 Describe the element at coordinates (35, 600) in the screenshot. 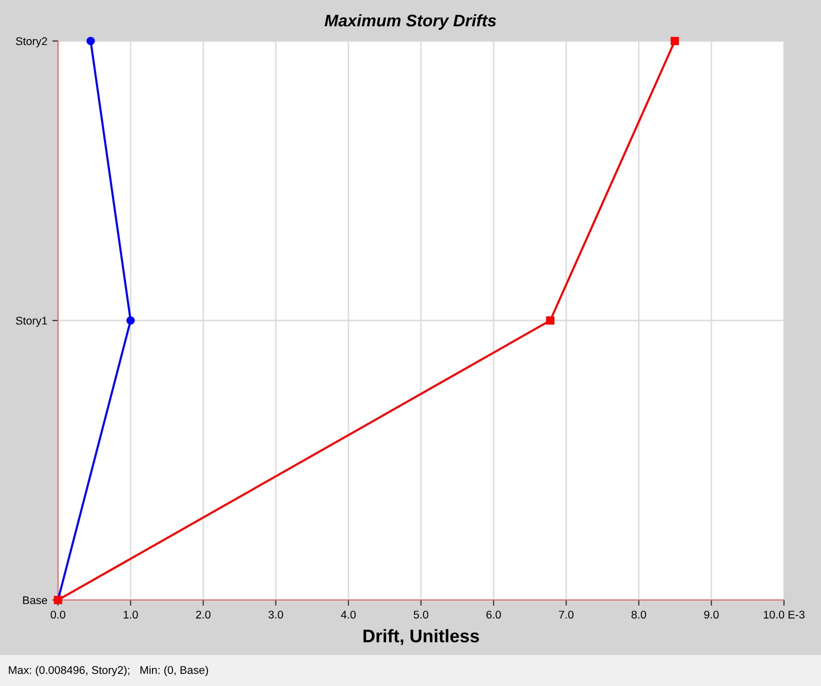

I see `y-tick-label: Base` at that location.